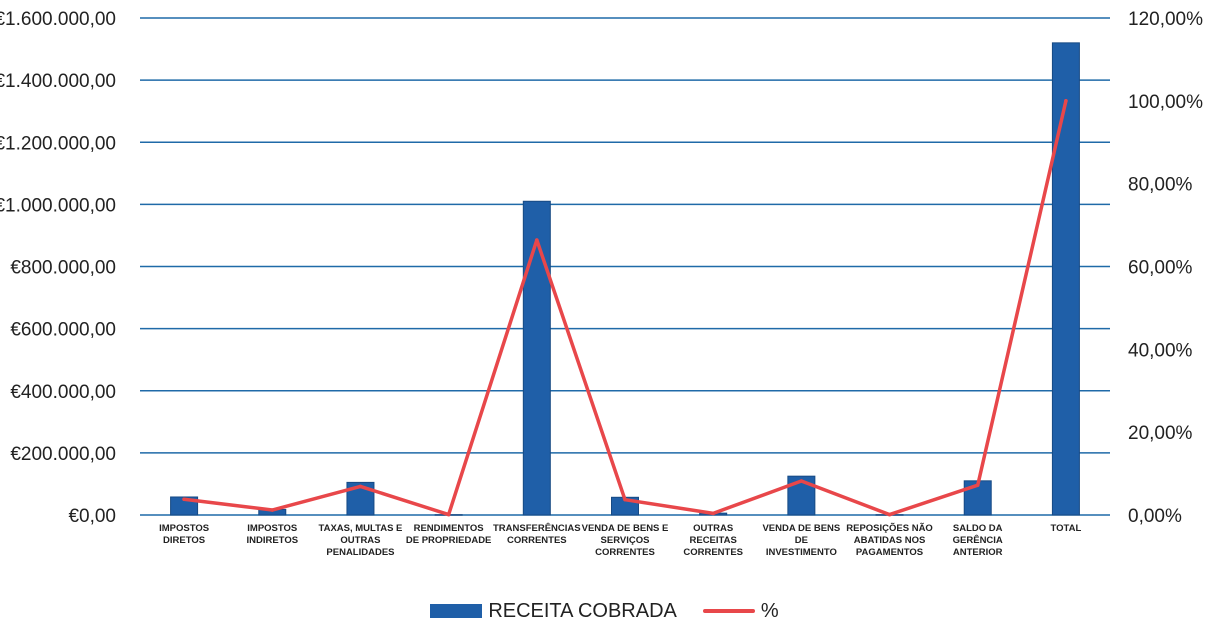 The height and width of the screenshot is (626, 1209). I want to click on legend: RECEITA COBRADA %, so click(604, 611).